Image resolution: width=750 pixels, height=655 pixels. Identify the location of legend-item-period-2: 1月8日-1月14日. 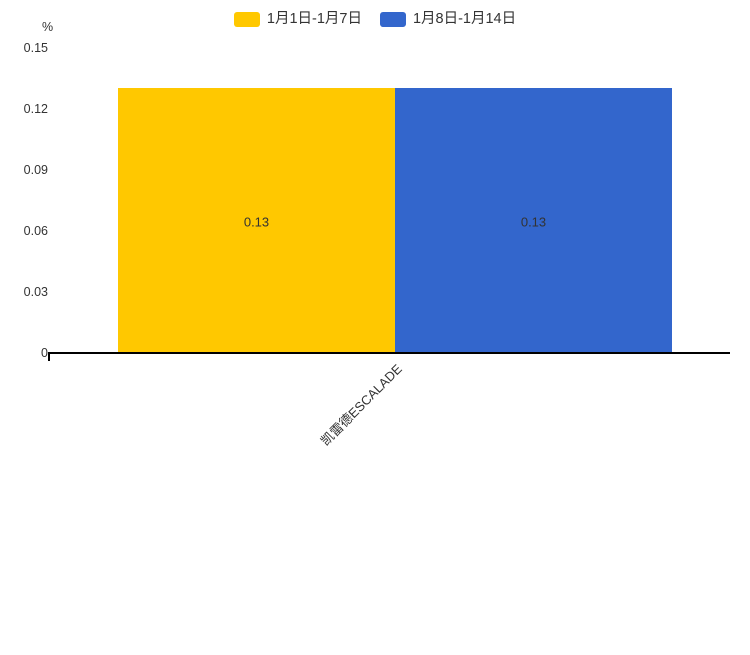
(448, 18).